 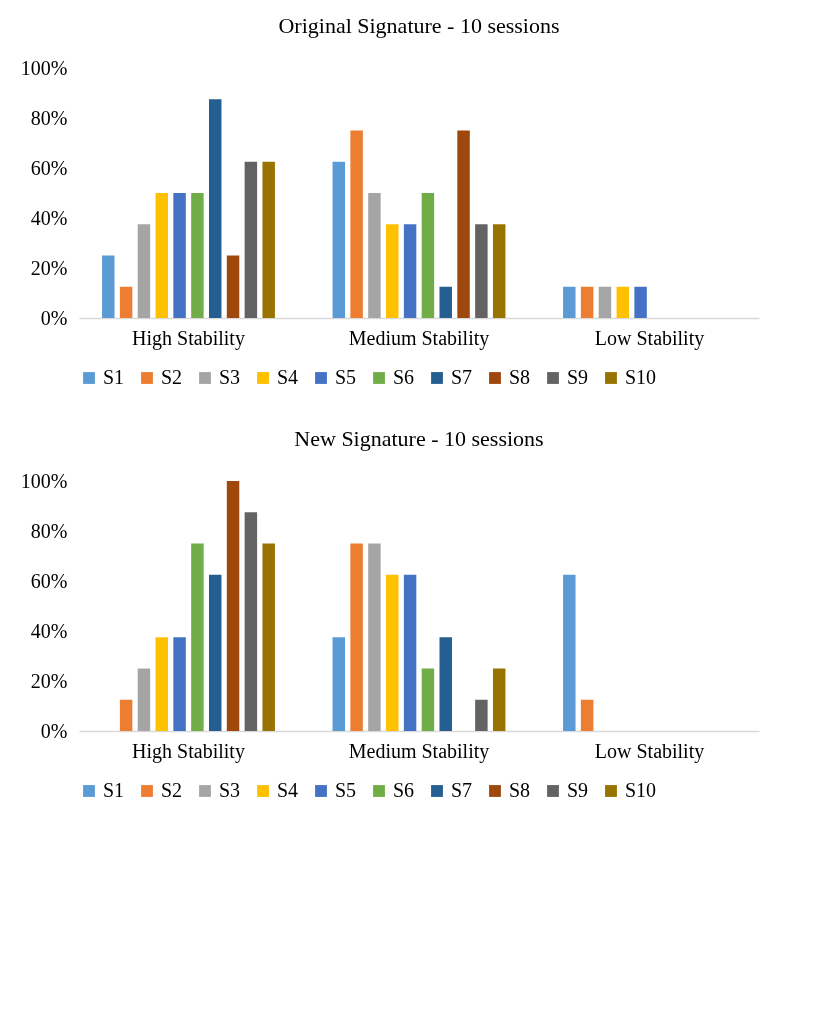 I want to click on chart-title: New Signature - 10 sessions, so click(x=419, y=438).